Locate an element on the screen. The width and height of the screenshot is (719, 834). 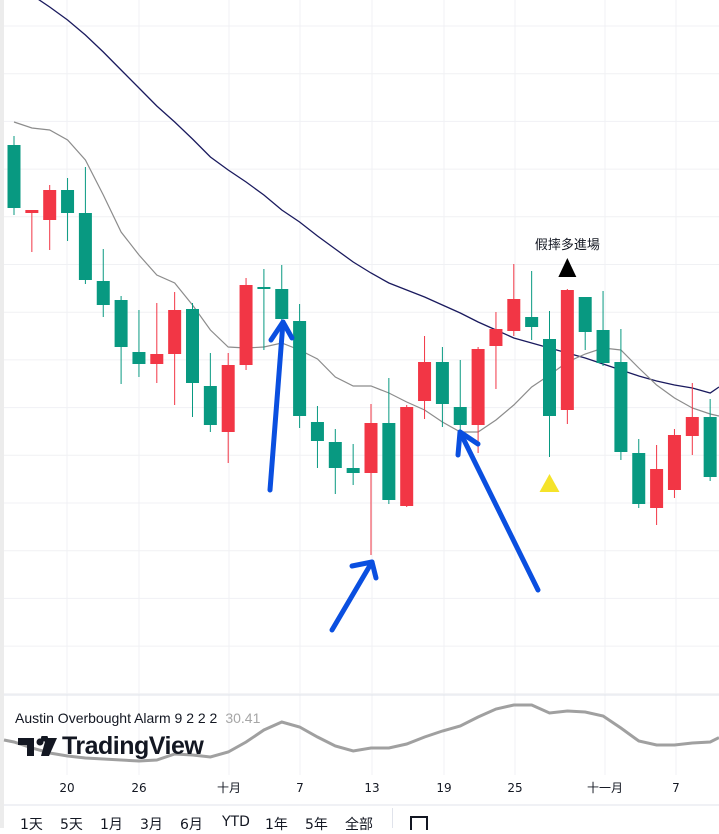
x-tick-label: 十一月 is located at coordinates (605, 788).